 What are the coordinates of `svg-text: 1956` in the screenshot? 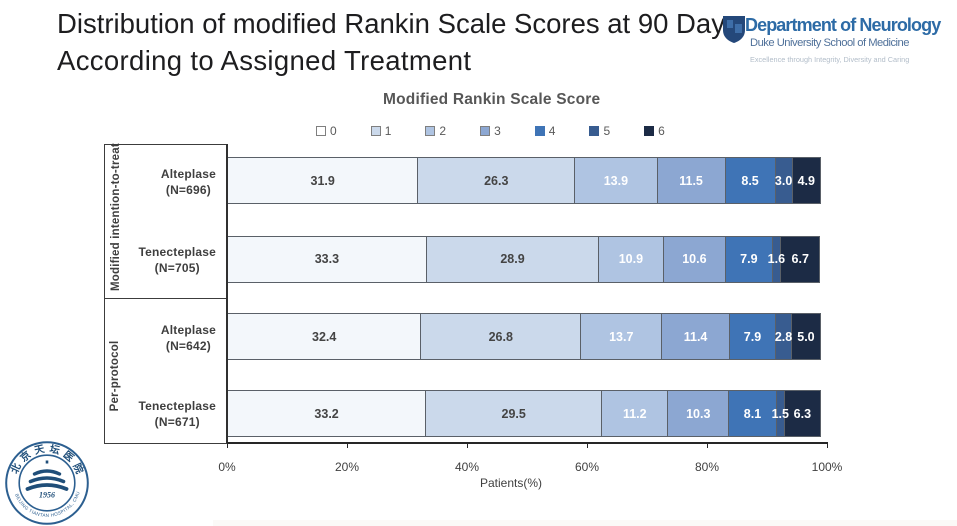 It's located at (47, 495).